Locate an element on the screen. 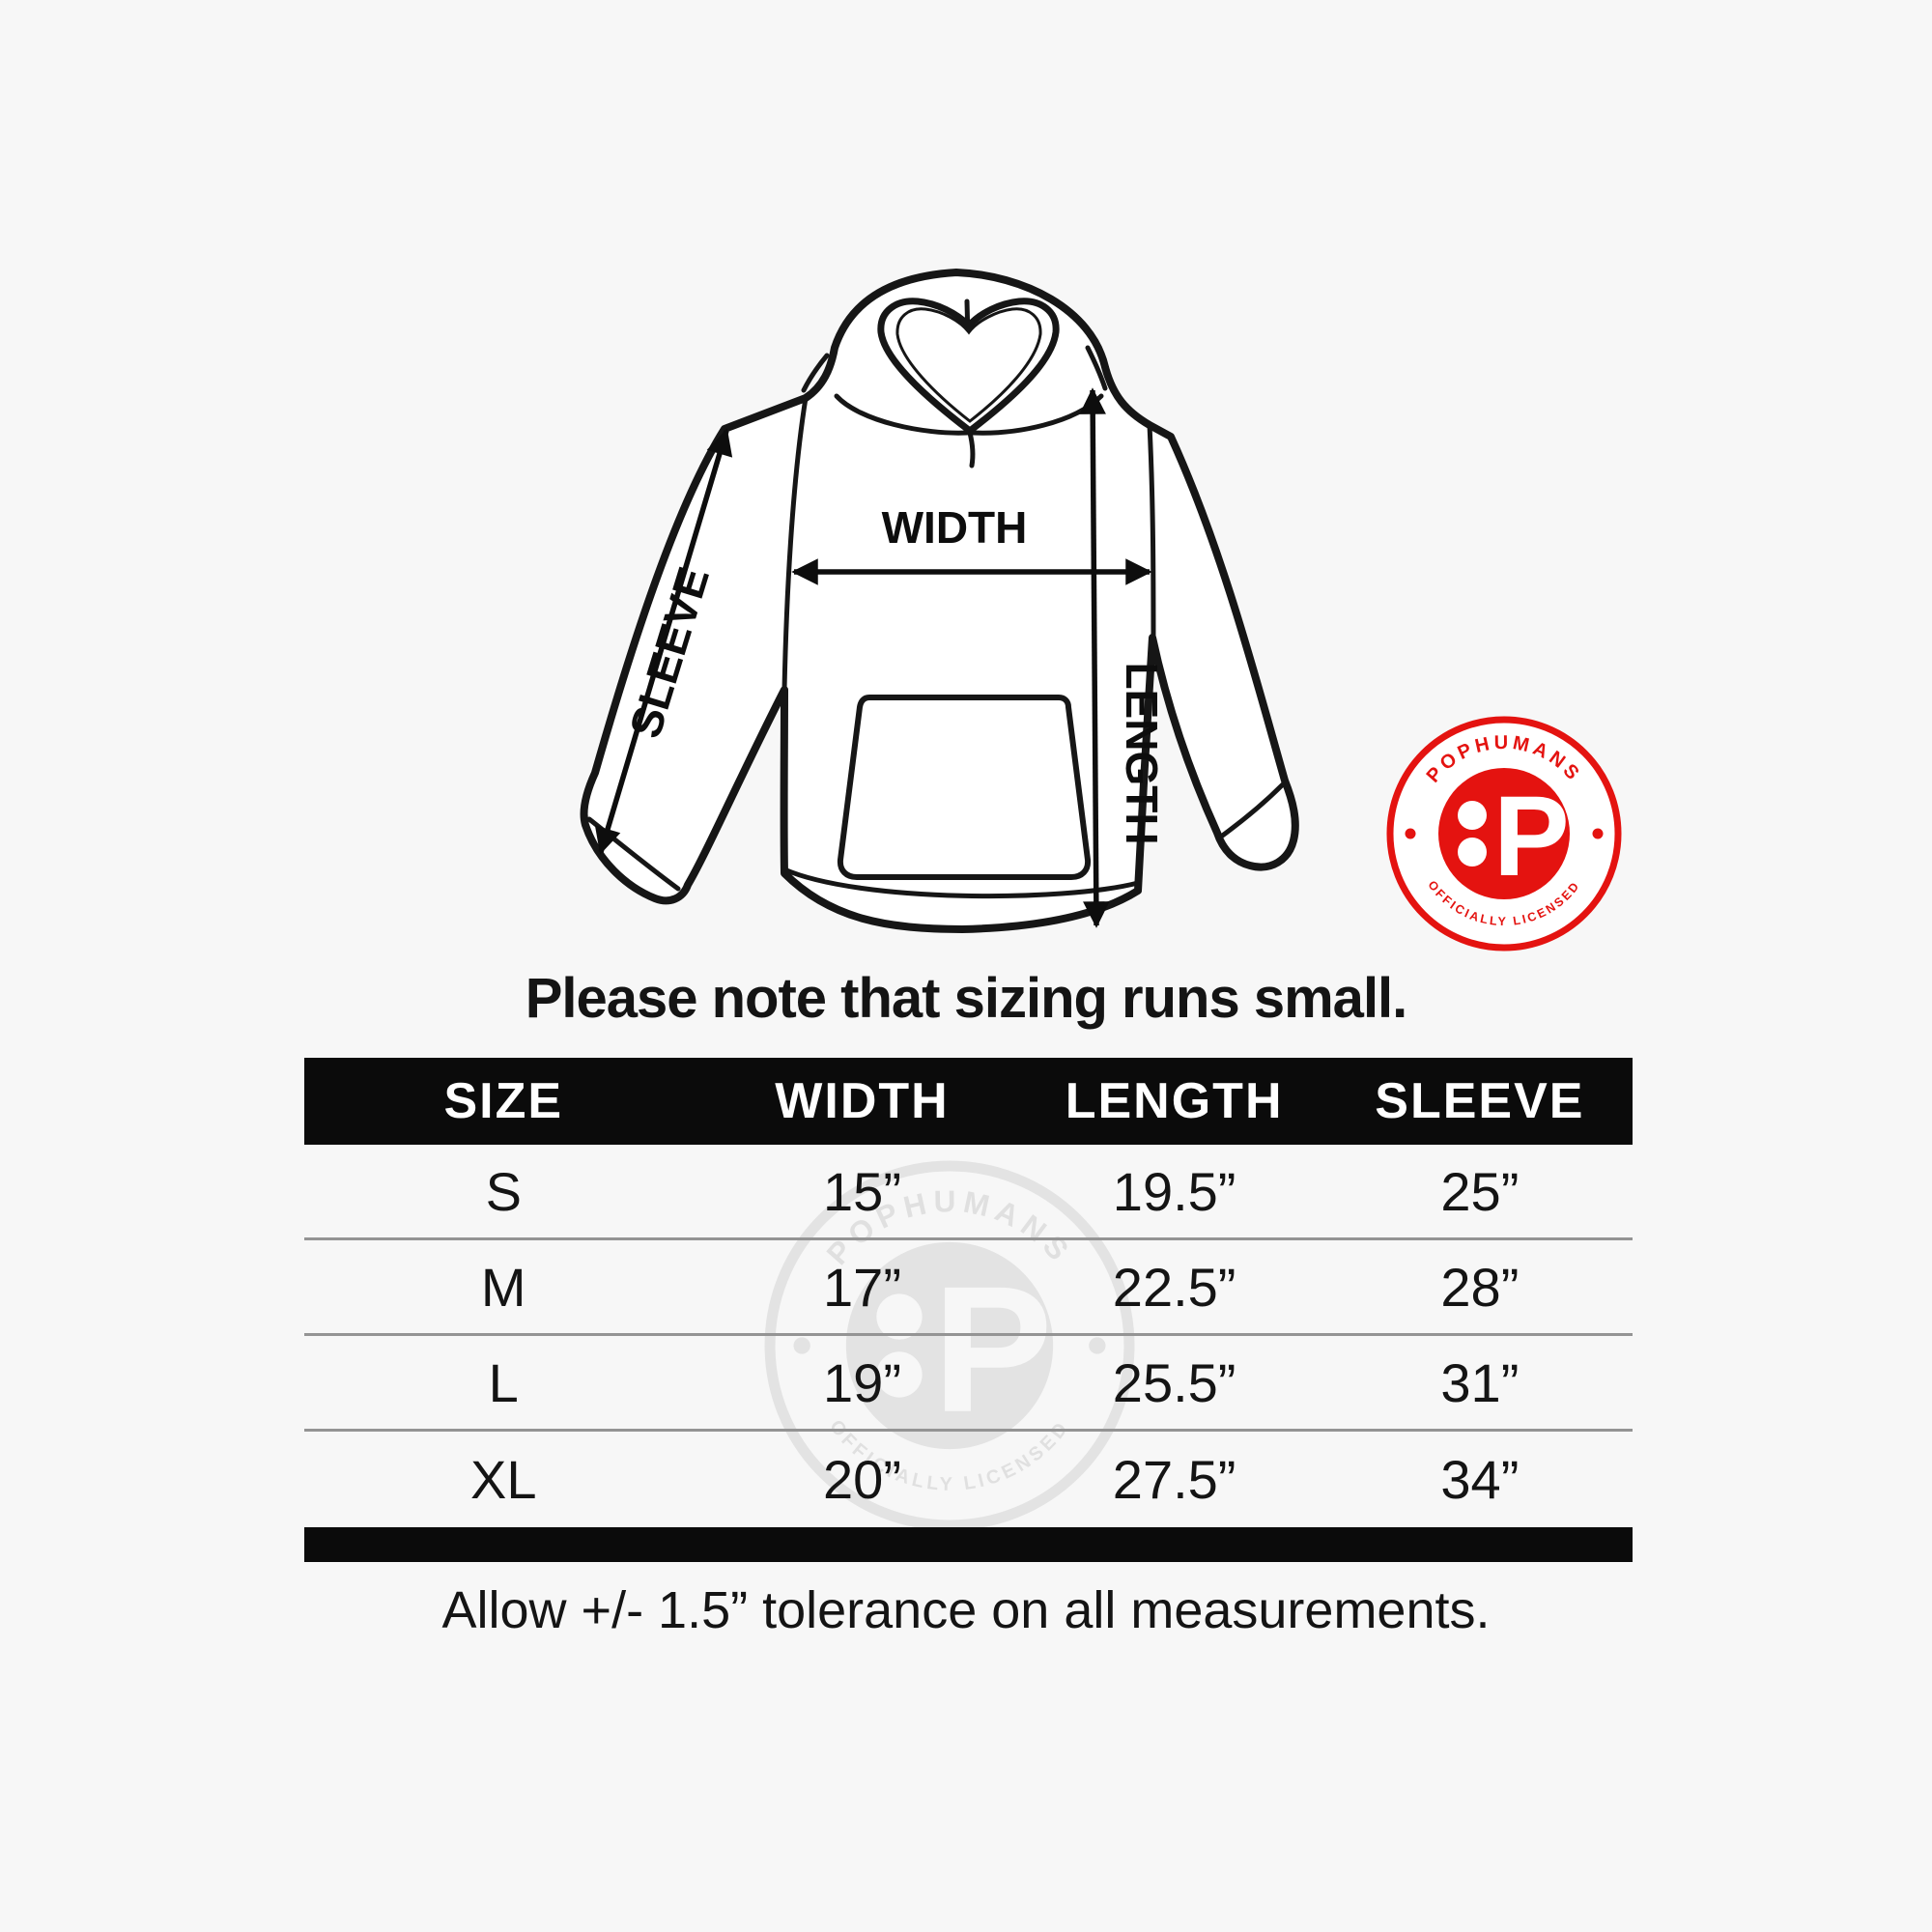  sizing-note: Please note that sizing runs small. is located at coordinates (966, 998).